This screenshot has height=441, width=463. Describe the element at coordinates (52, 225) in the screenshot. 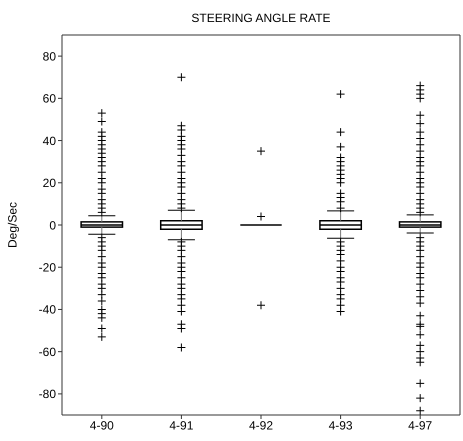

I see `y-tick-label: 0` at that location.